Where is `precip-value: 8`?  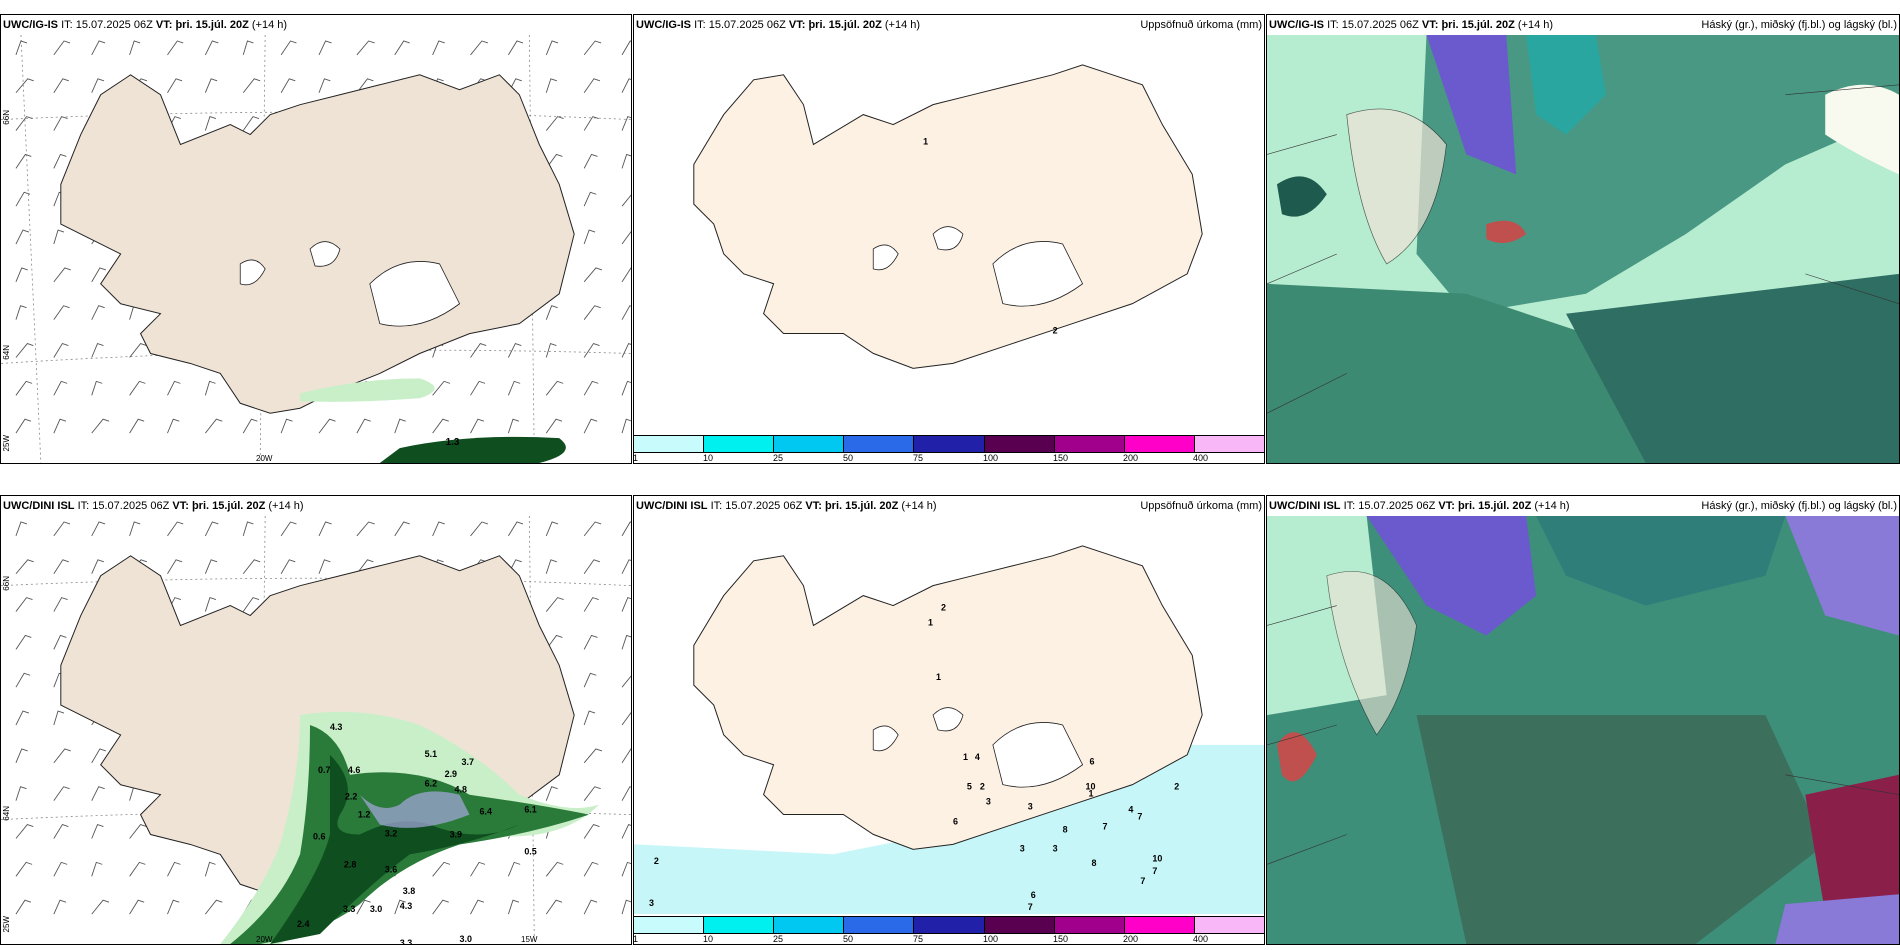 precip-value: 8 is located at coordinates (1094, 863).